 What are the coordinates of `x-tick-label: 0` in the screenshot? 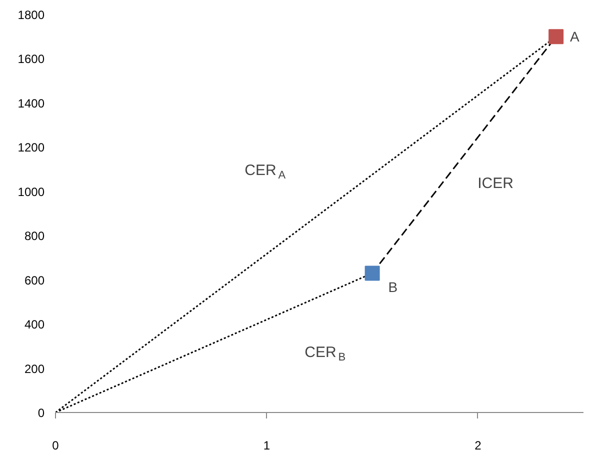 It's located at (56, 445).